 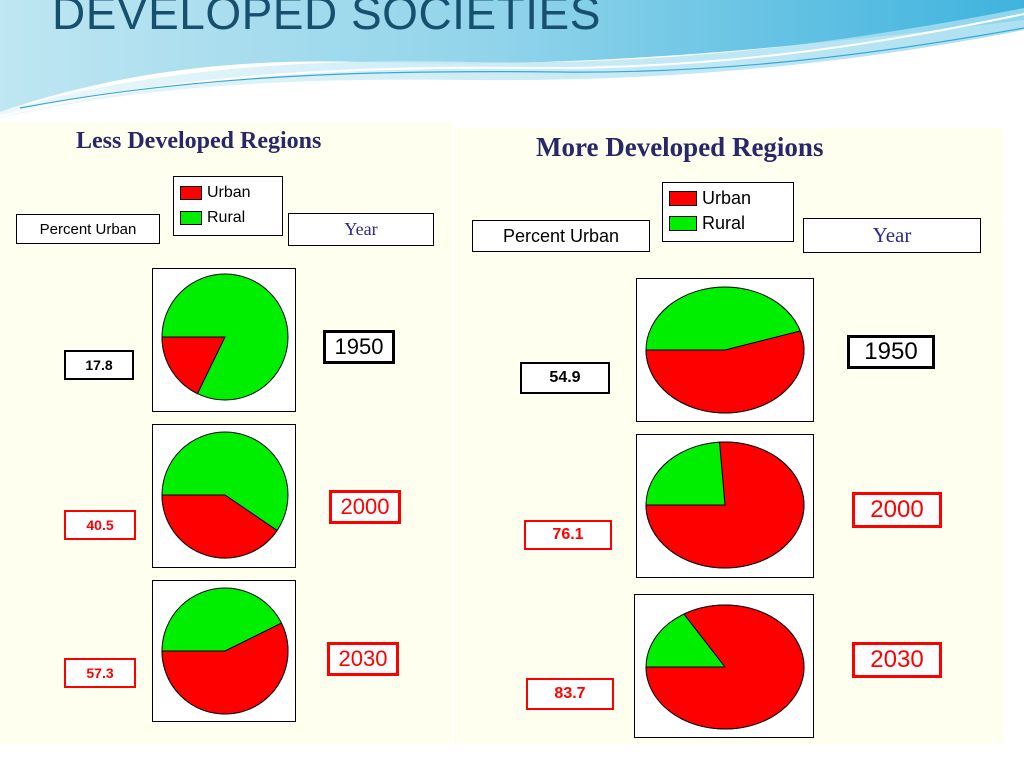 I want to click on panel-title: Less Developed Regions, so click(x=199, y=141).